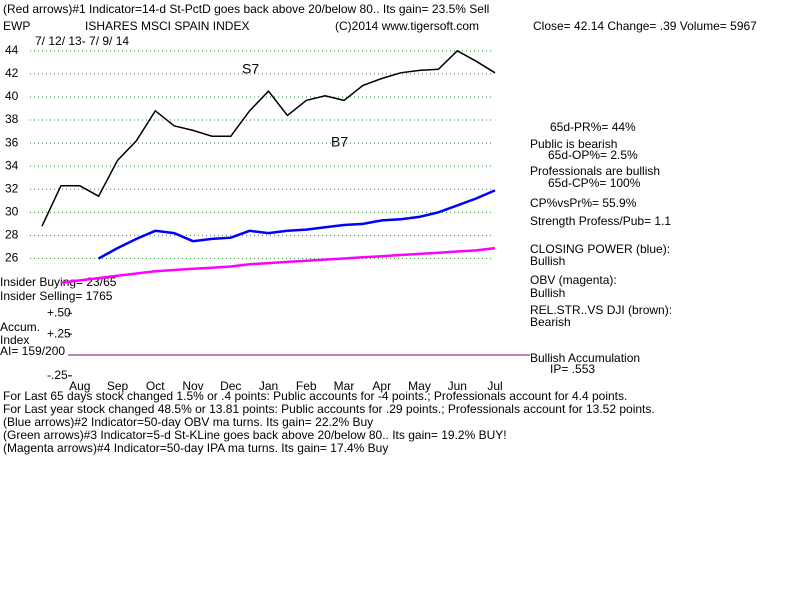  What do you see at coordinates (12, 211) in the screenshot?
I see `y-tick-label: 30` at bounding box center [12, 211].